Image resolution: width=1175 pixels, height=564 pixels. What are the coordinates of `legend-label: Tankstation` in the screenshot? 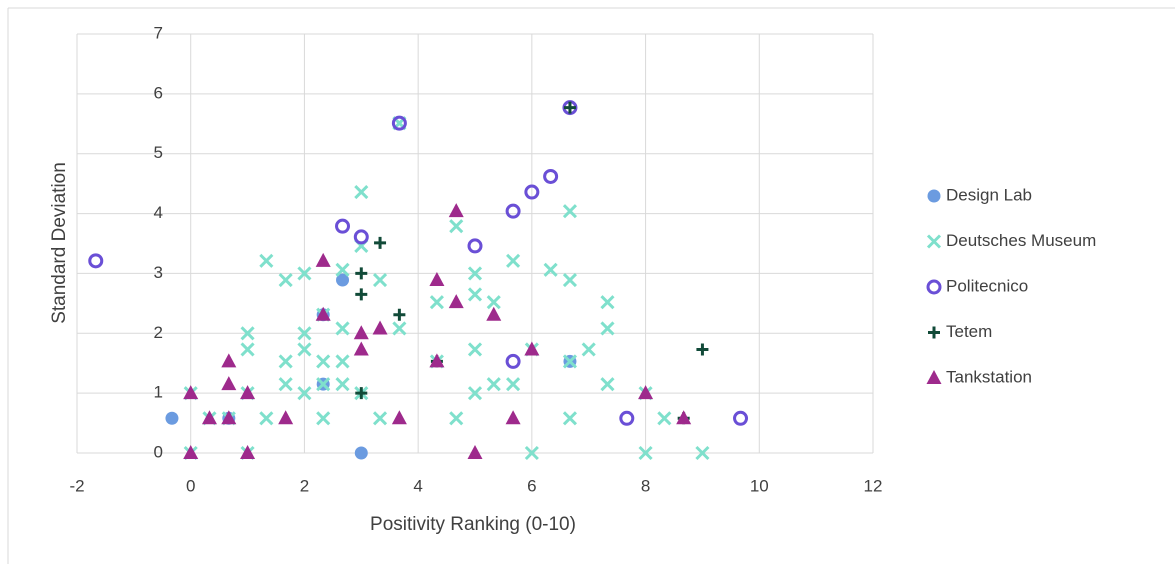 It's located at (989, 376).